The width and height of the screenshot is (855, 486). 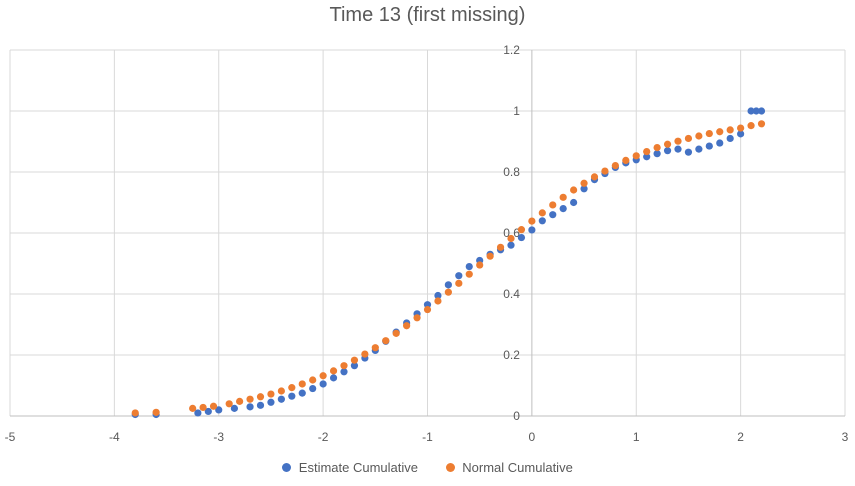 I want to click on y-tick-label: 0, so click(x=516, y=416).